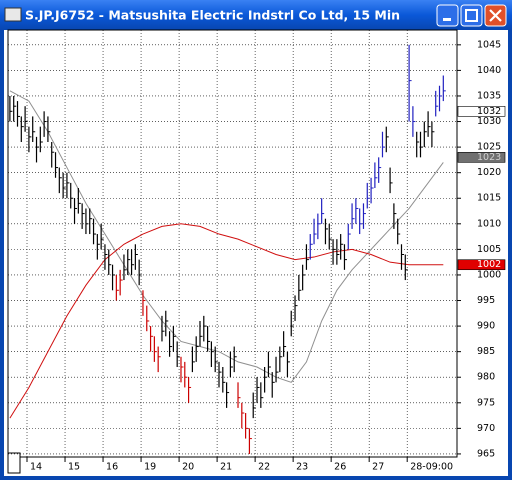 Image resolution: width=512 pixels, height=480 pixels. I want to click on x-tick-label: 19, so click(150, 467).